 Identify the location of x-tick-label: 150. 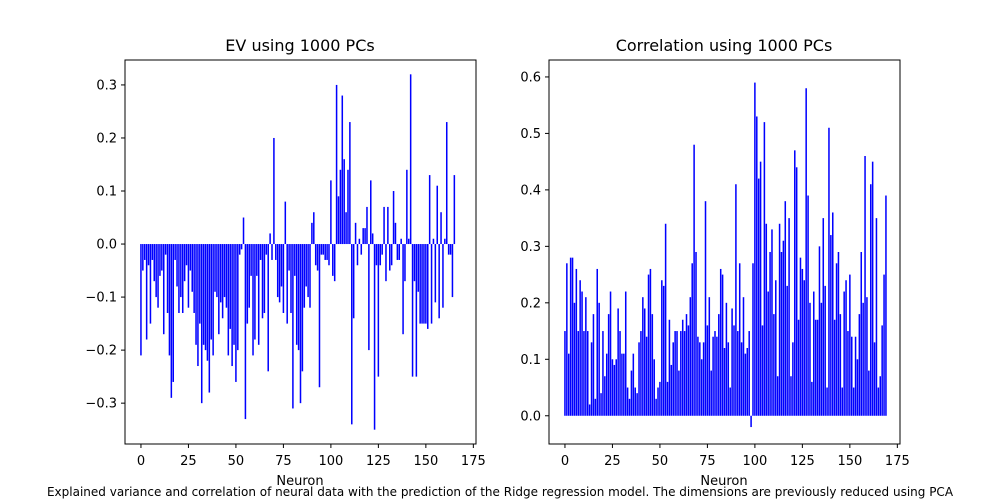
(849, 461).